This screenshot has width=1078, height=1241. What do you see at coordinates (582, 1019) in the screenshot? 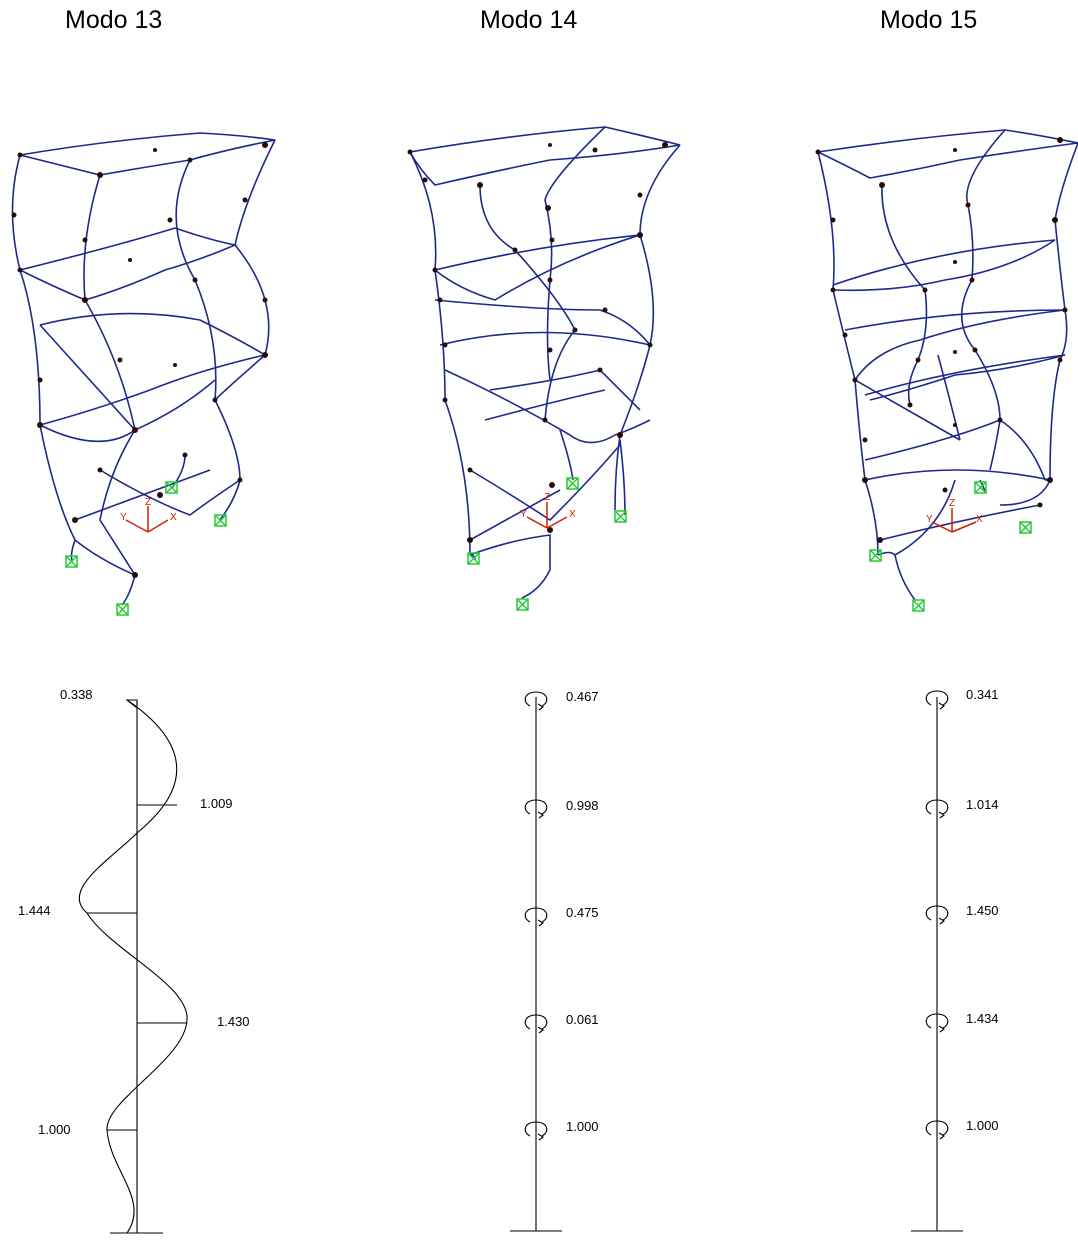
I see `mode-14-value-4: 0.061` at bounding box center [582, 1019].